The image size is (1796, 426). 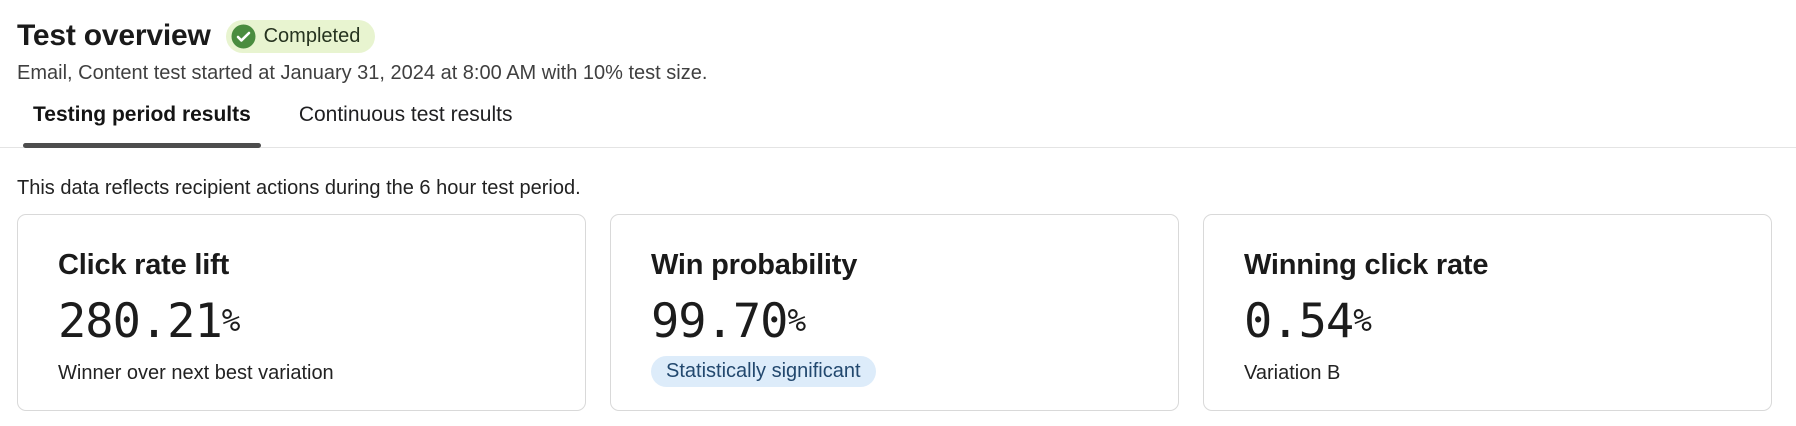 I want to click on card-winning-click-rate: Winning click rate 0.54% Variation B, so click(x=1487, y=312).